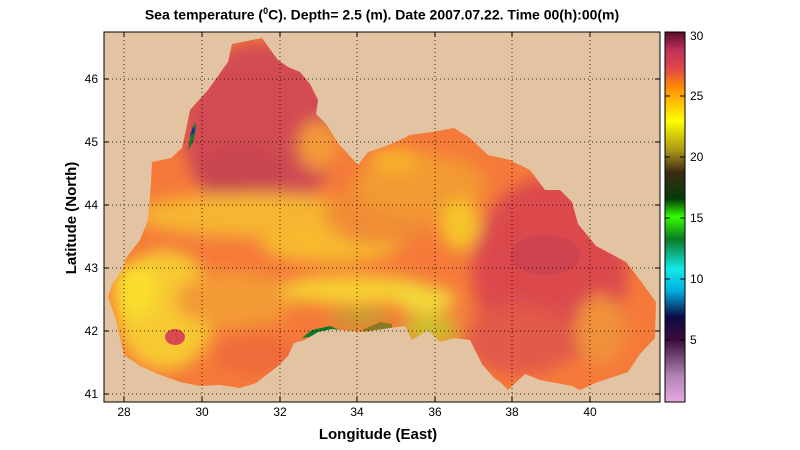  I want to click on y-axis-label: Latitude (North), so click(71, 218).